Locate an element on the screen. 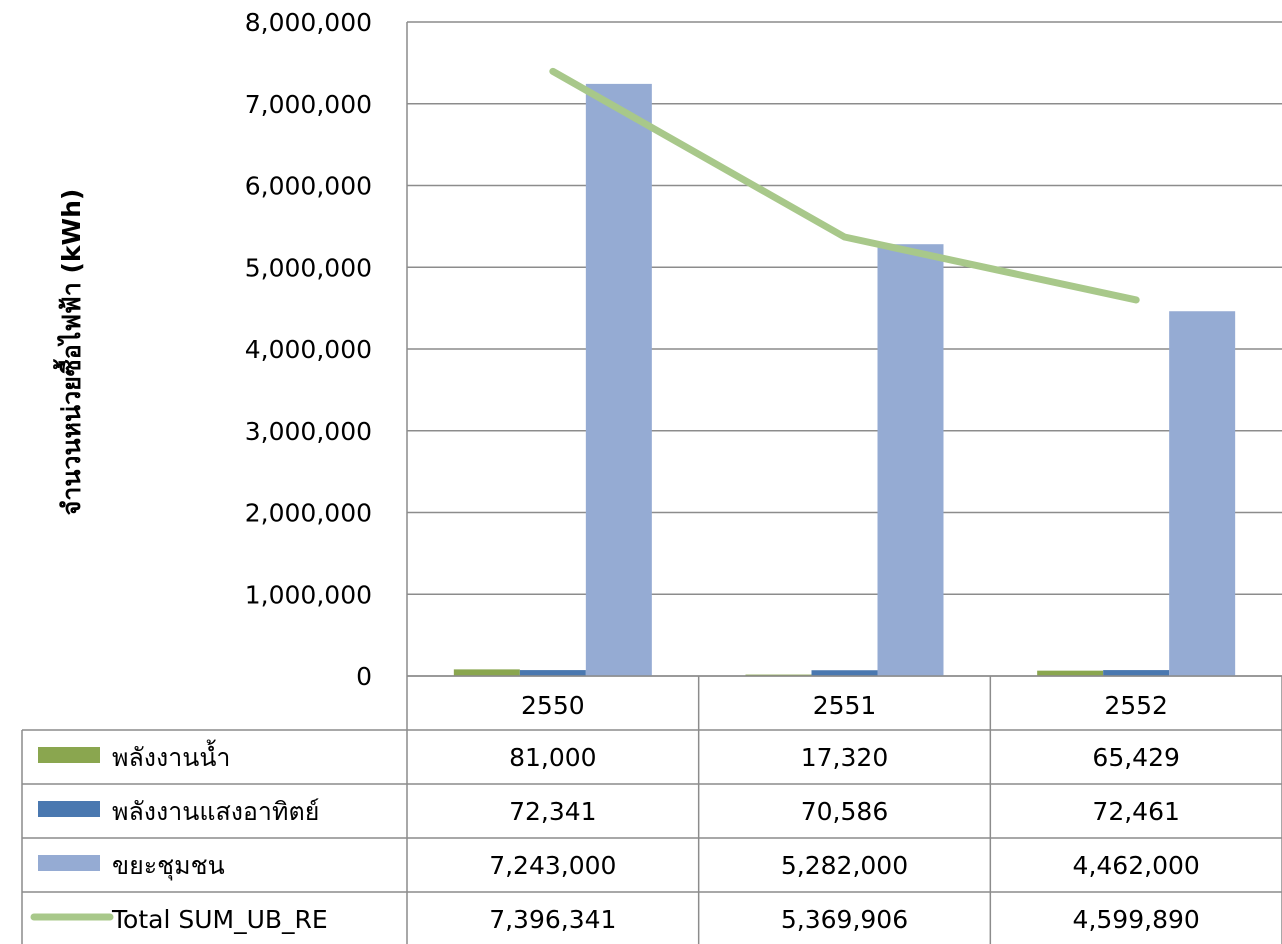 This screenshot has height=944, width=1282. table-value: 17,320 is located at coordinates (844, 757).